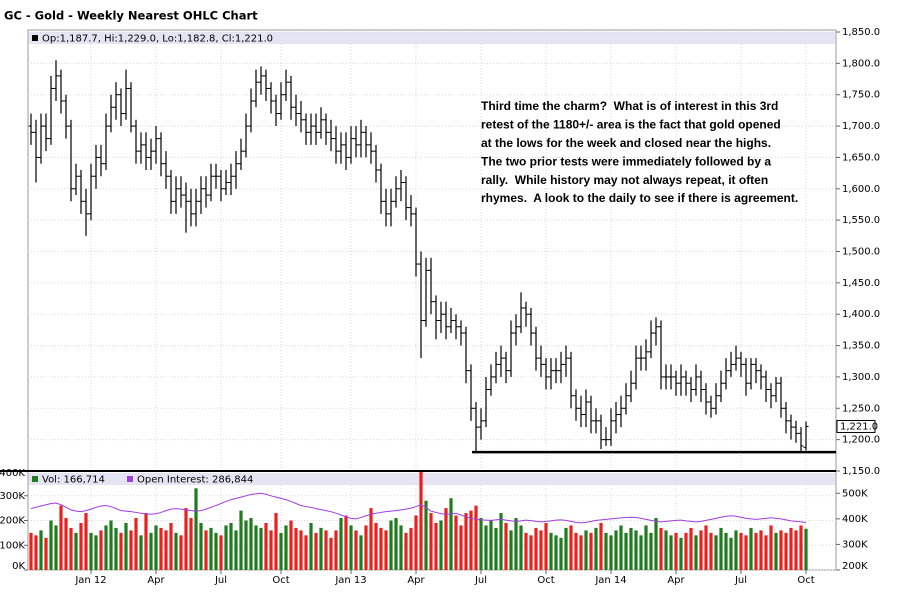 This screenshot has height=598, width=900. Describe the element at coordinates (861, 408) in the screenshot. I see `y-tick-label: 1,250.0` at that location.